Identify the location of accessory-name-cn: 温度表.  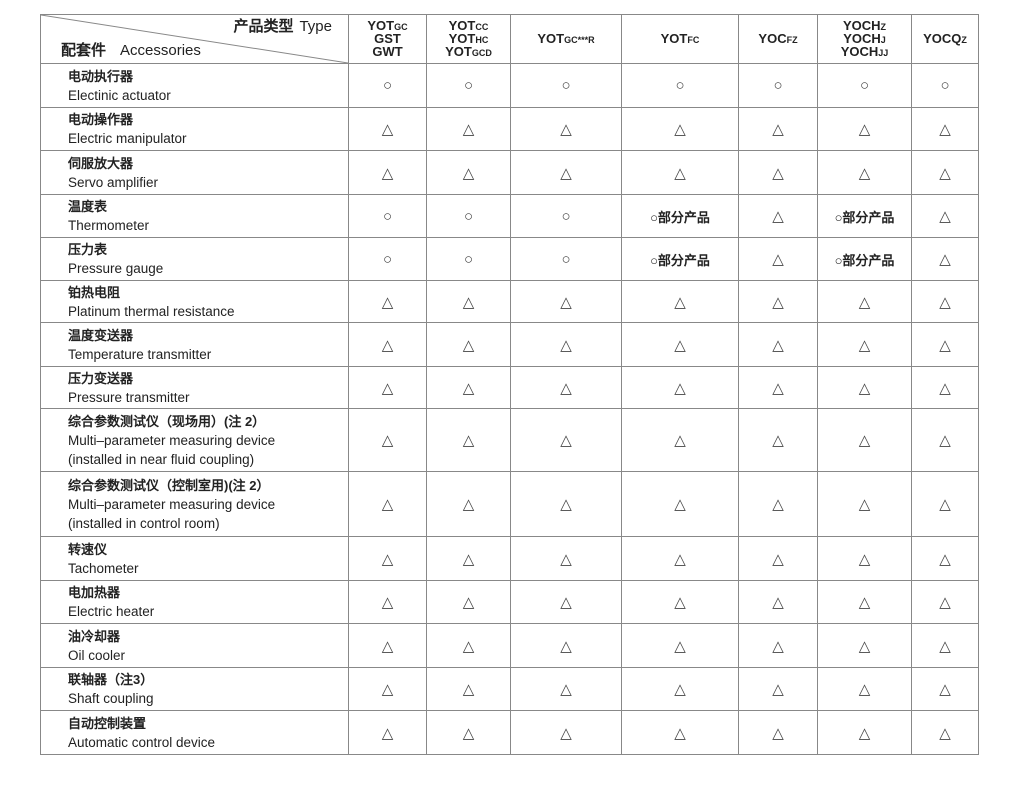
(88, 206).